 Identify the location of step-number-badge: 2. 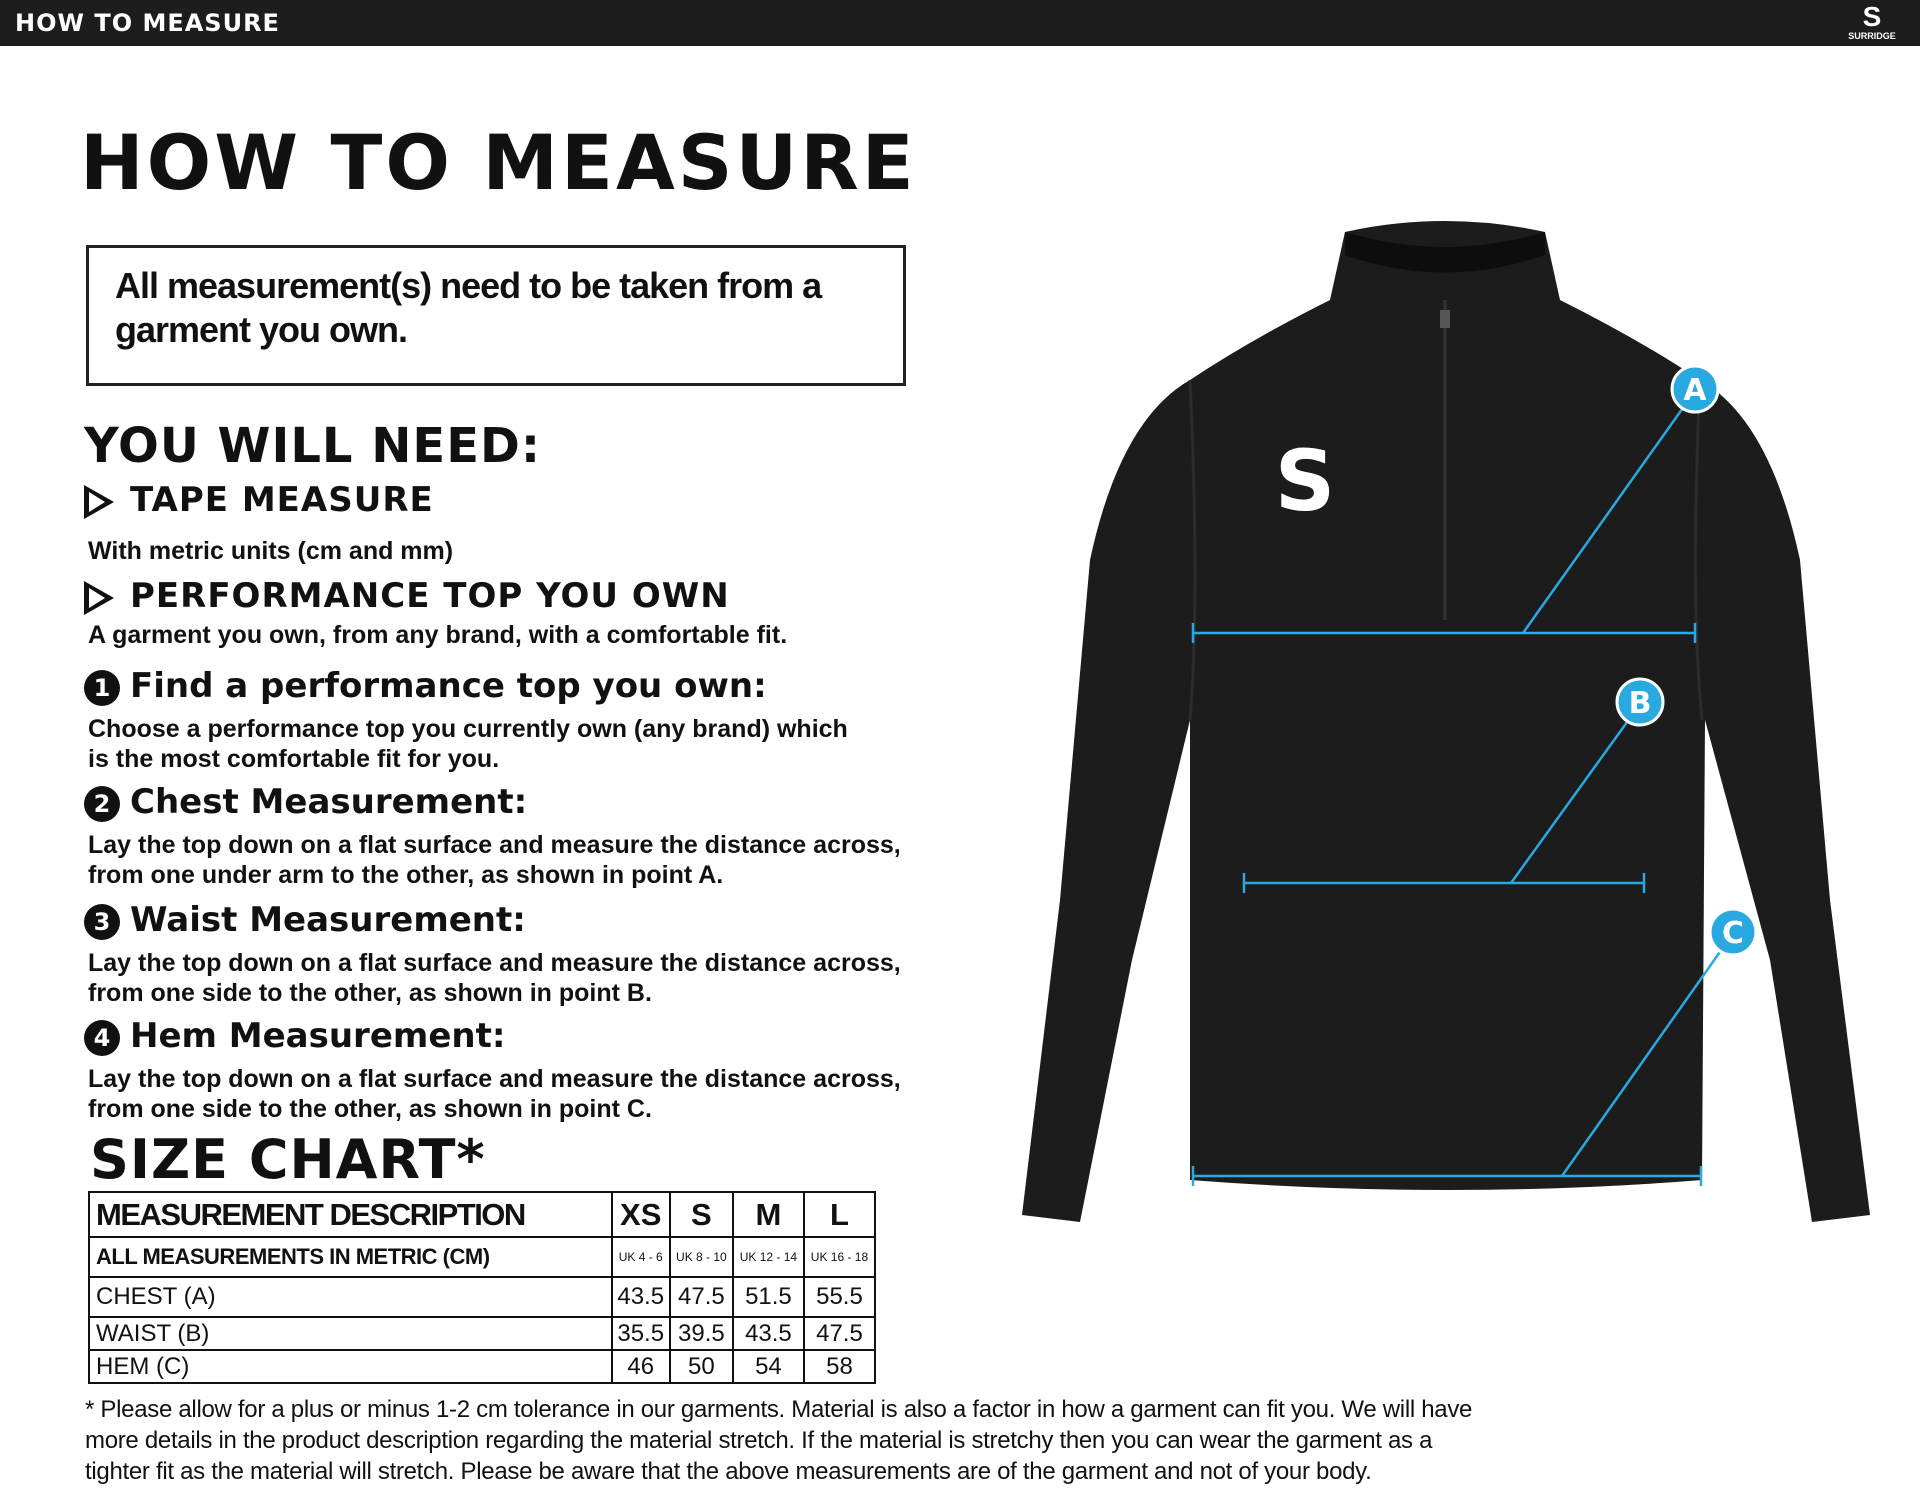
(102, 803).